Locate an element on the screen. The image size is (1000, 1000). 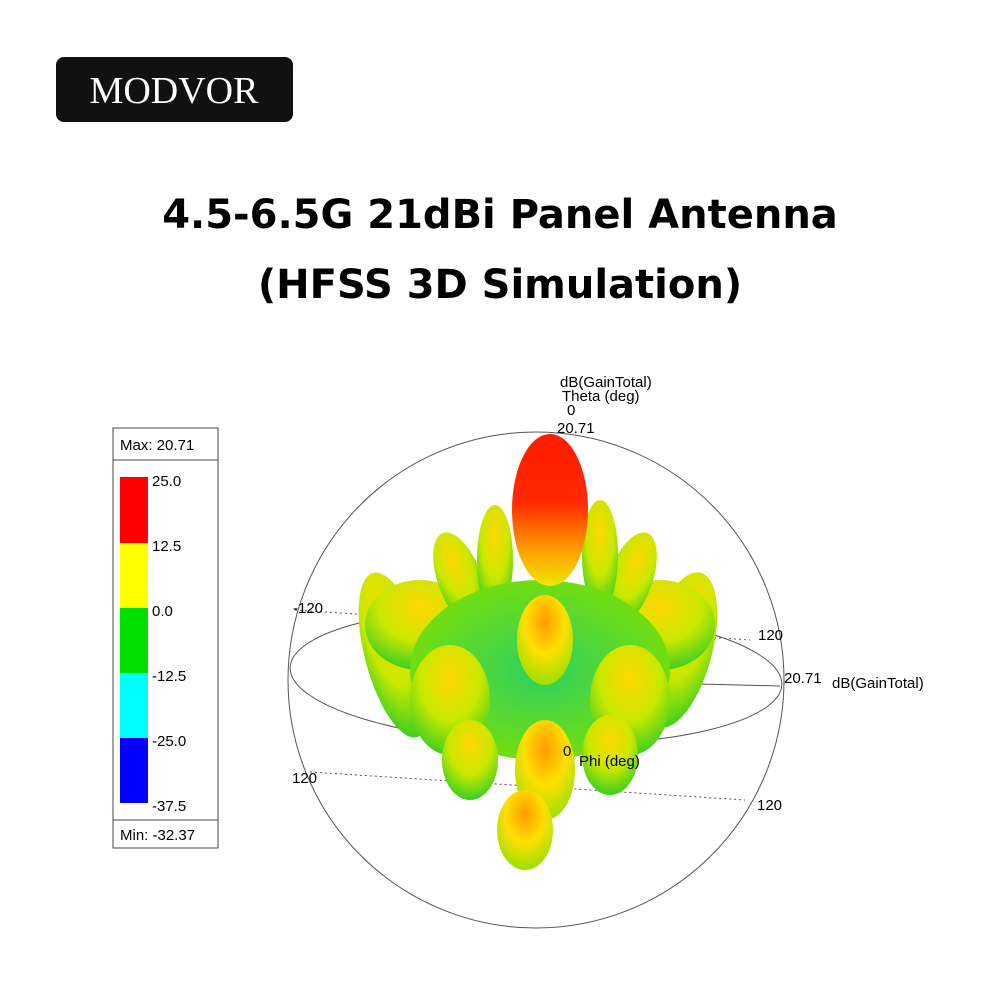
plot-label: -120 is located at coordinates (308, 608).